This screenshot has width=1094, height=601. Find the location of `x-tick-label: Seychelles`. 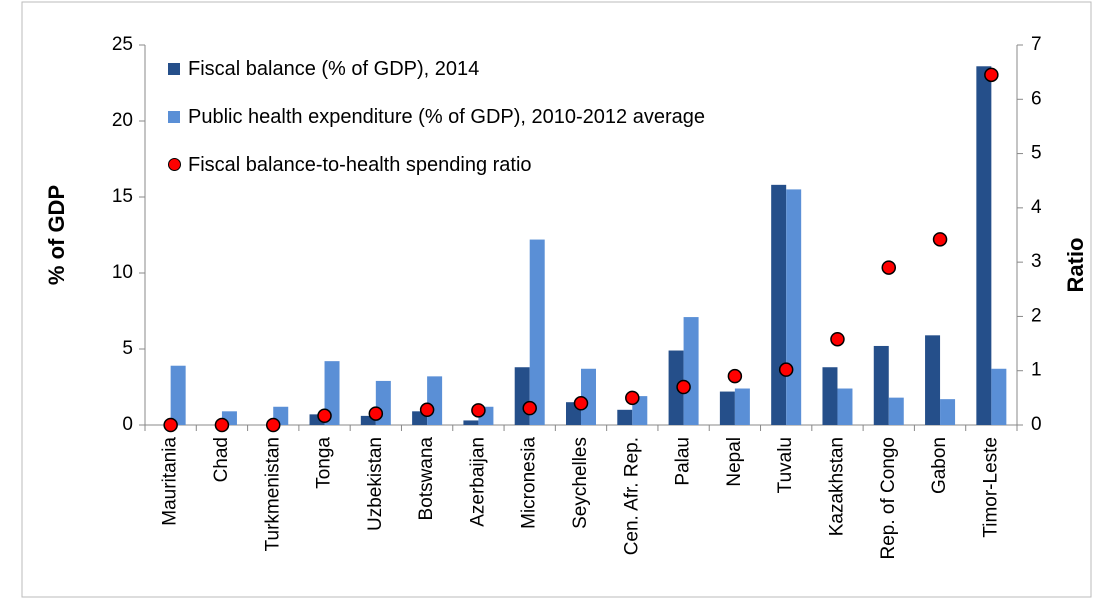

x-tick-label: Seychelles is located at coordinates (580, 483).